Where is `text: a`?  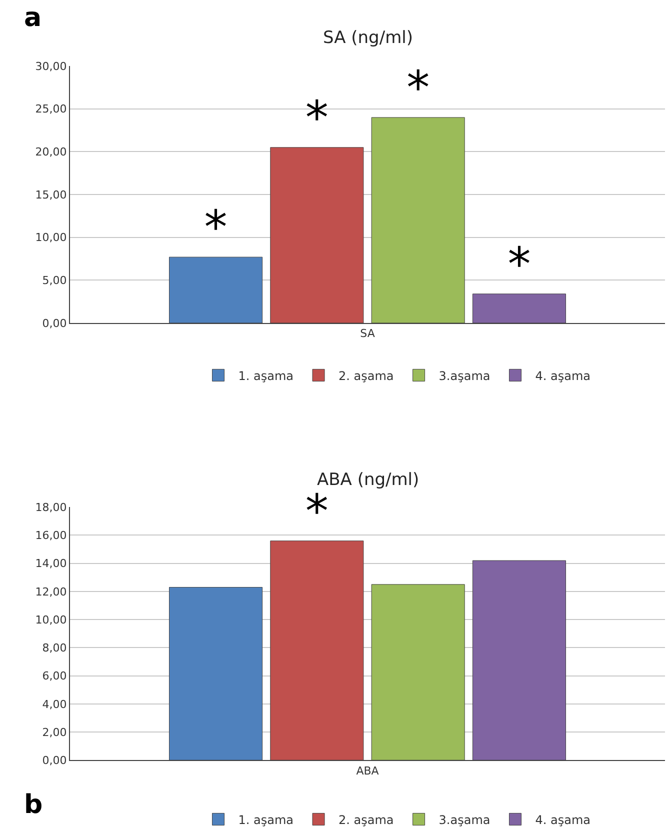
text: a is located at coordinates (33, 18).